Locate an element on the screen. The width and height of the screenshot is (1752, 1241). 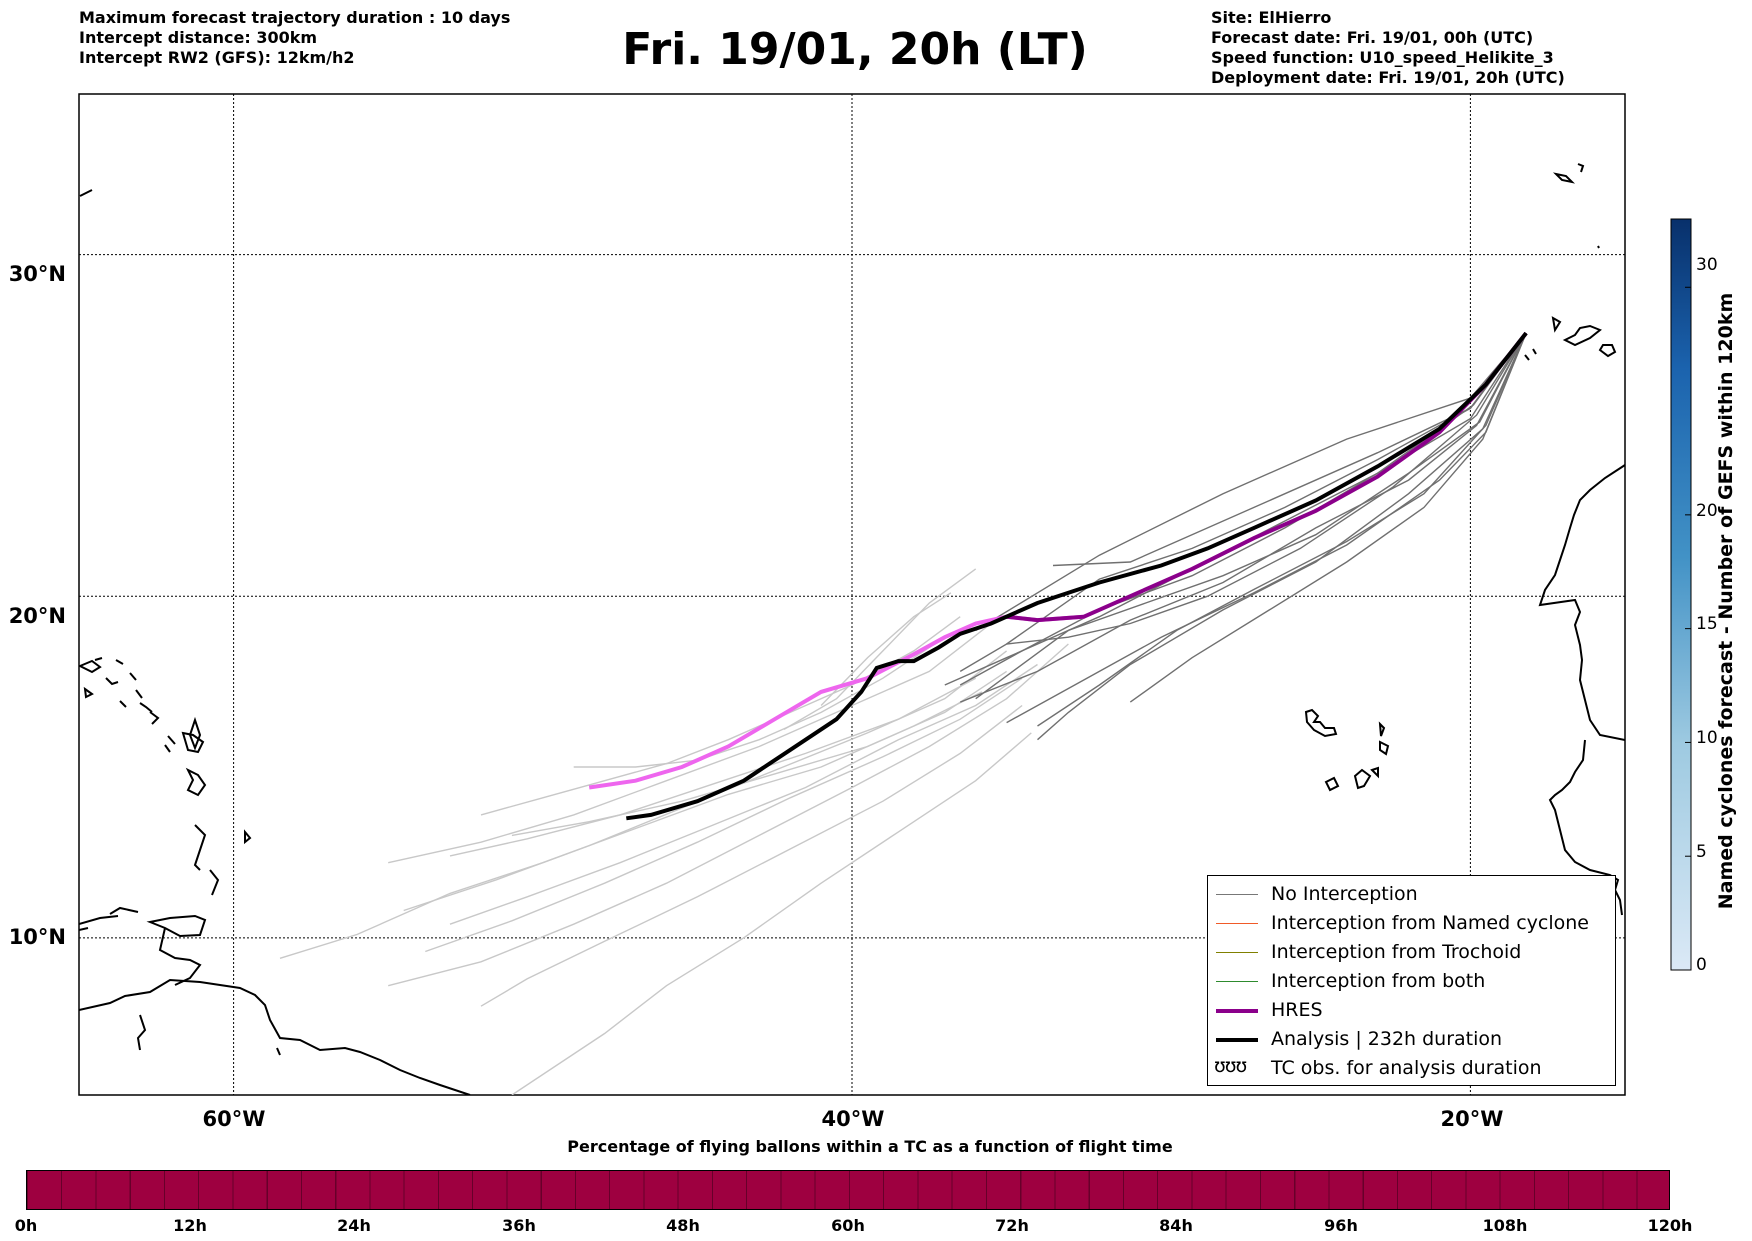
legend-item-analysis: Analysis | 232h duration is located at coordinates (1411, 1040).